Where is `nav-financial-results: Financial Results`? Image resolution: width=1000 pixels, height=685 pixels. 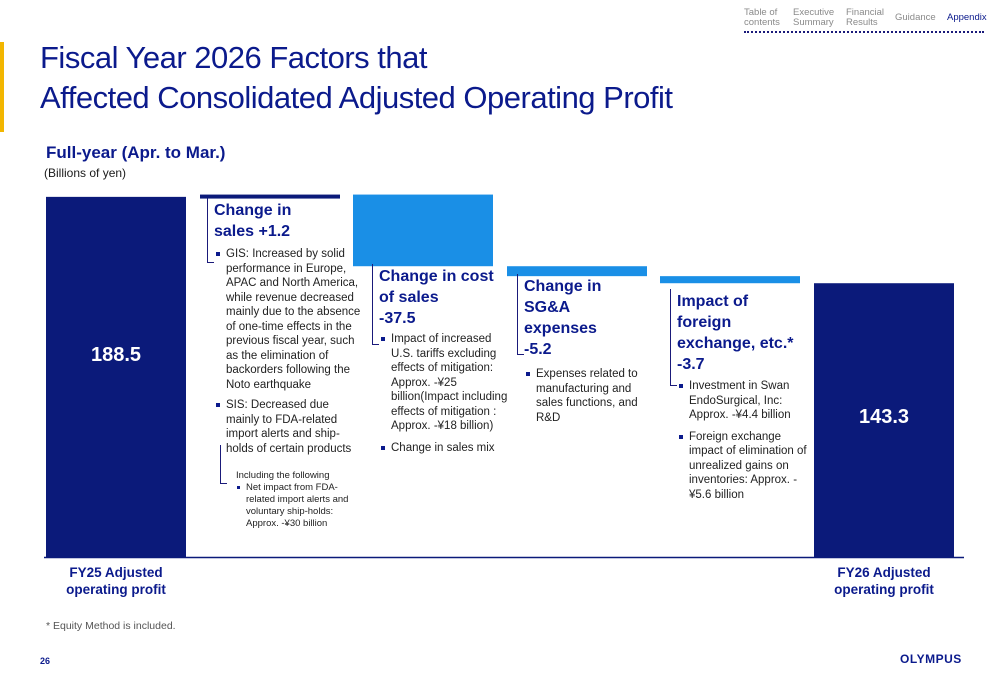
nav-financial-results: Financial Results is located at coordinates (865, 18).